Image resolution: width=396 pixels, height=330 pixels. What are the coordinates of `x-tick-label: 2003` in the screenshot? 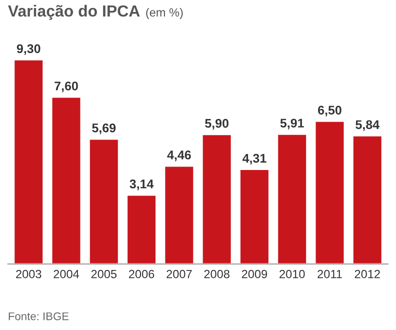 It's located at (29, 274).